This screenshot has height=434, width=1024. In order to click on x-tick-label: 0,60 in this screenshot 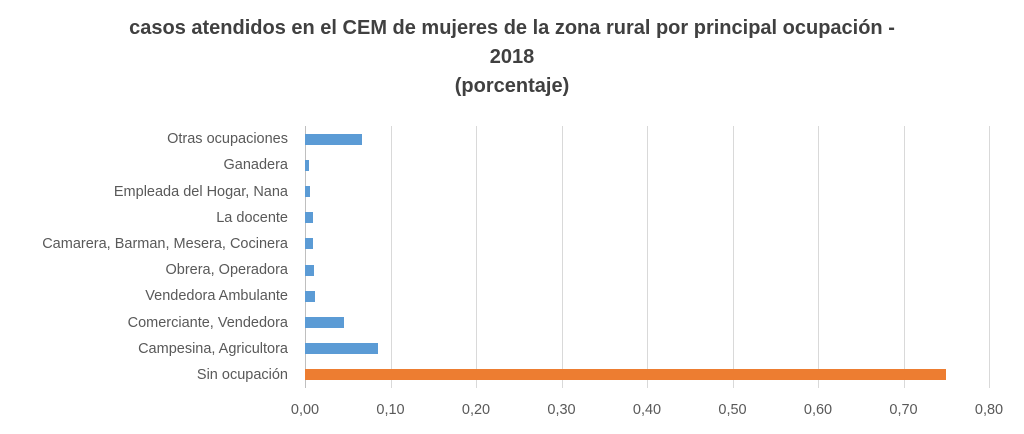, I will do `click(818, 410)`.